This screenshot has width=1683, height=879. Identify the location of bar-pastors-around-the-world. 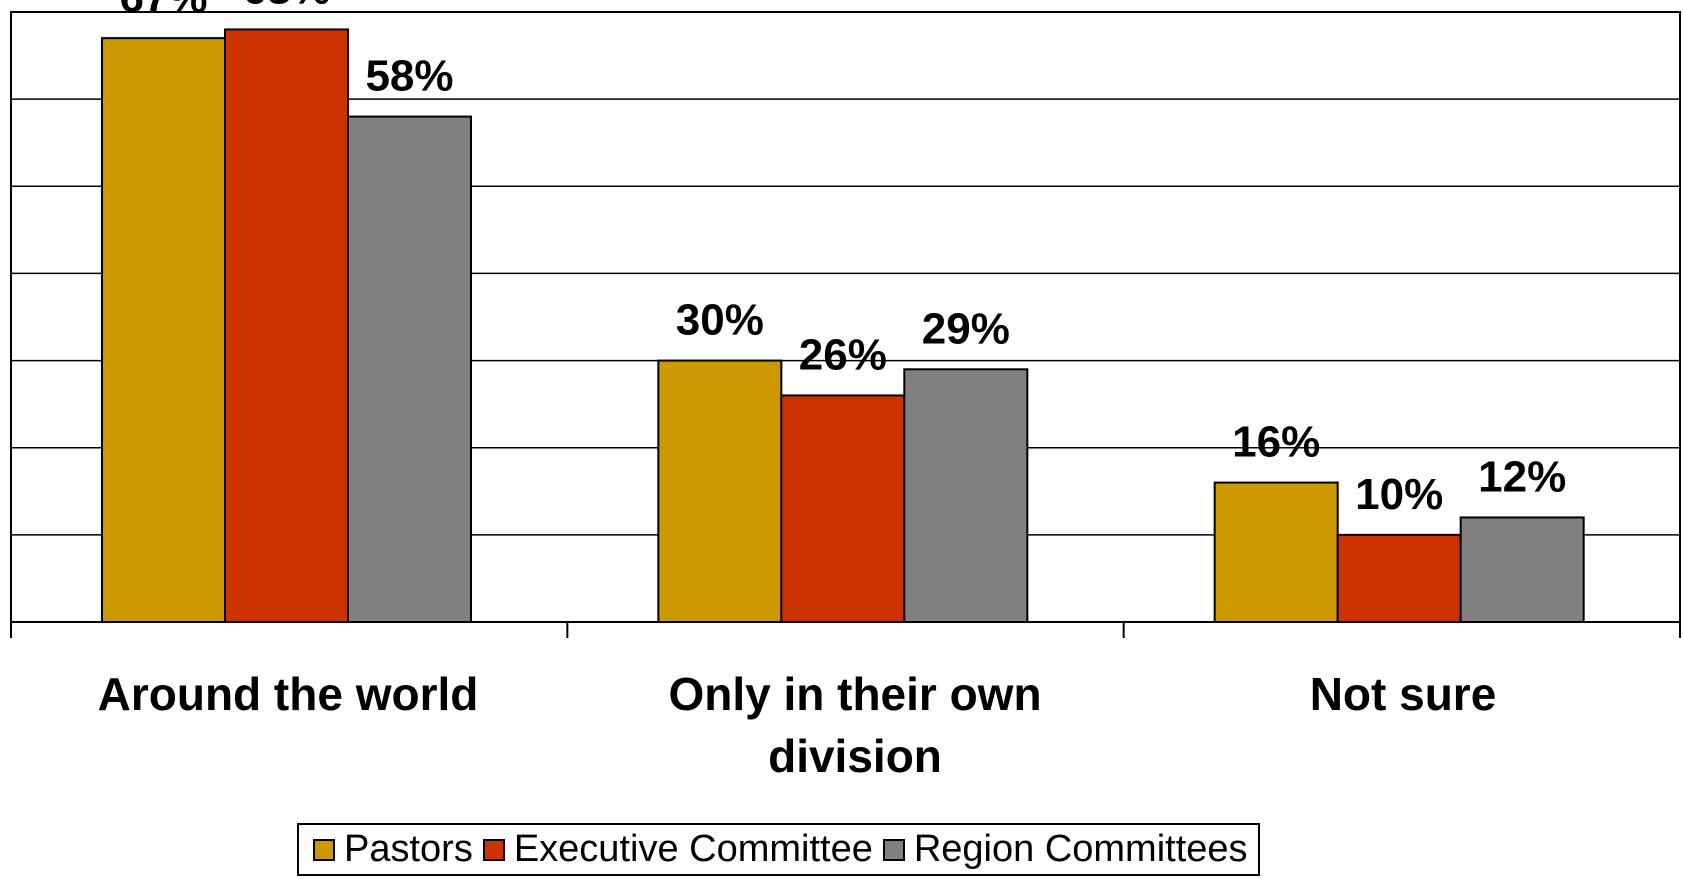
(163, 330).